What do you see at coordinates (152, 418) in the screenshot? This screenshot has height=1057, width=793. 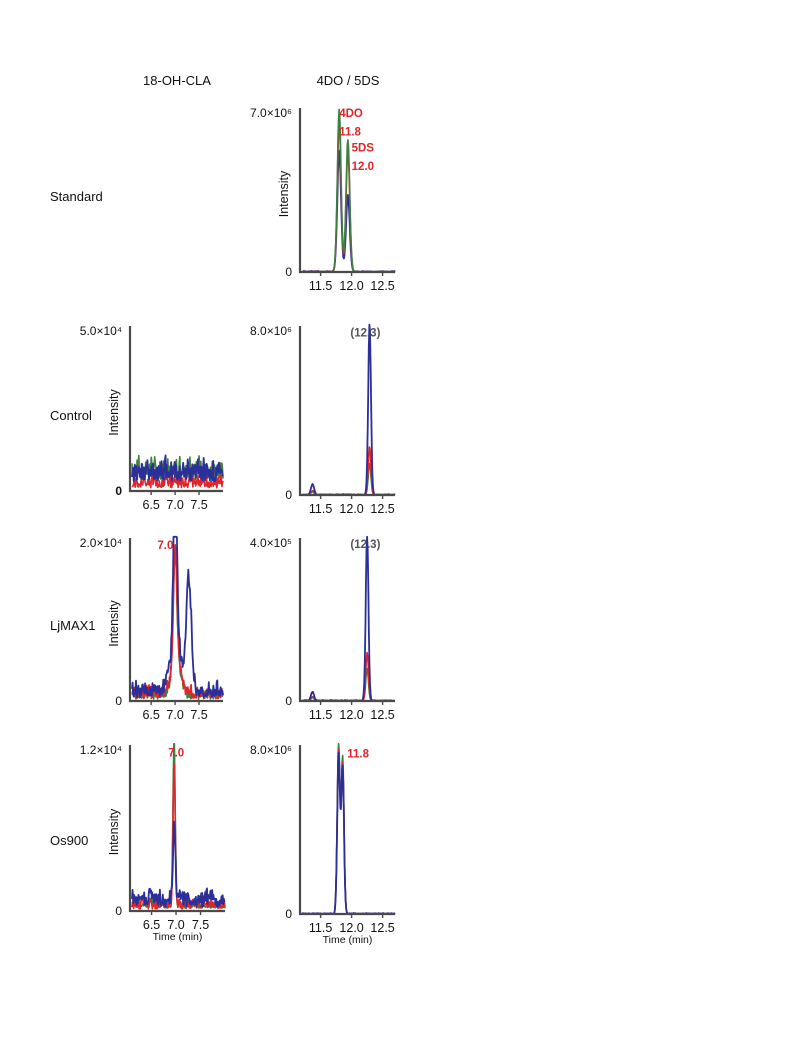 I see `chart-panel-control-18ohcla: 6.5 7.0 7.5 0 5.0×10⁴ Intensity` at bounding box center [152, 418].